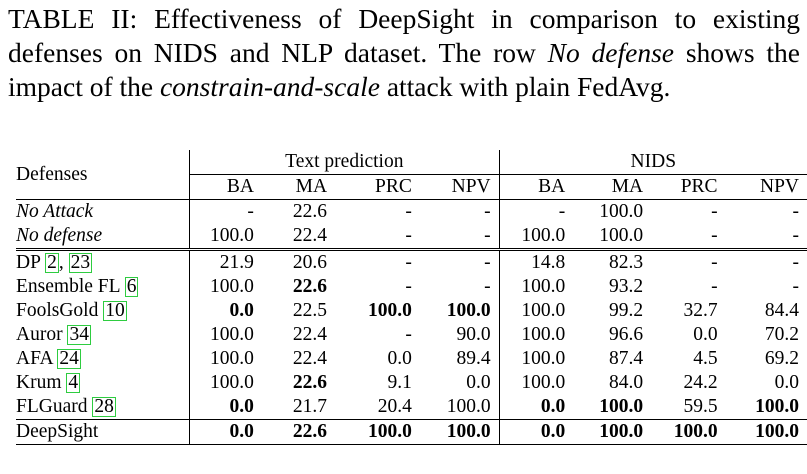  I want to click on cell: 21.9, so click(225, 261).